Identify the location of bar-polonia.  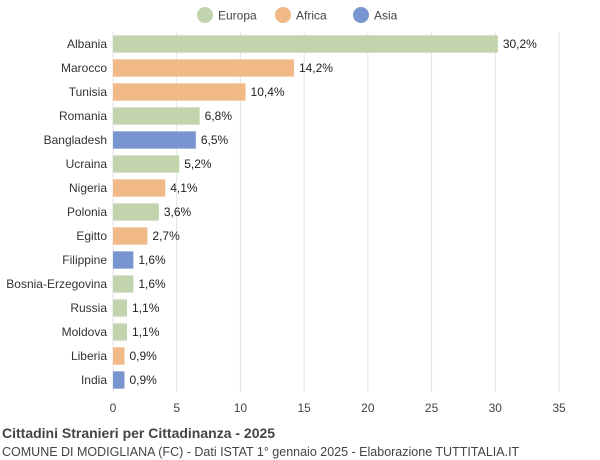
(136, 212).